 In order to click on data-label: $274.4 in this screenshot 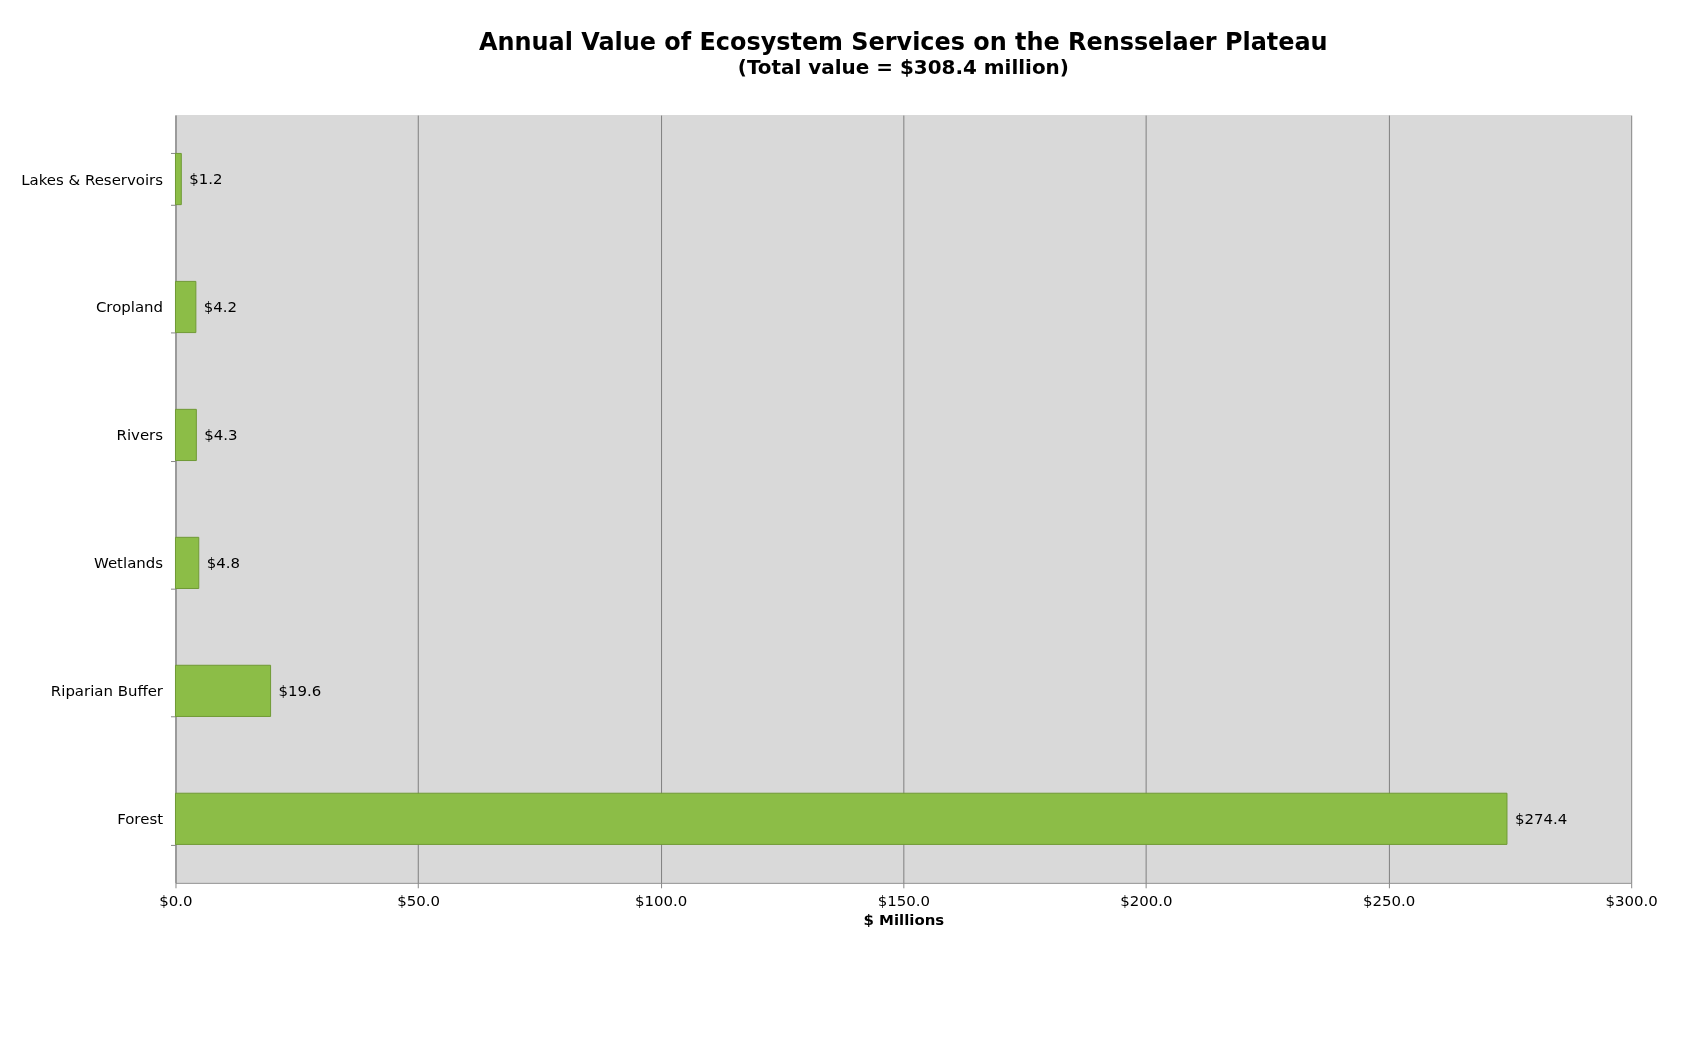, I will do `click(1541, 818)`.